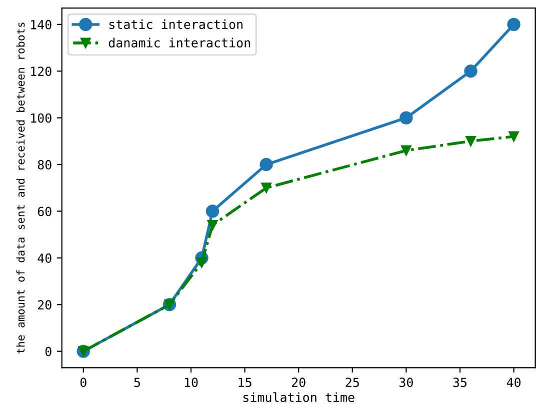  Describe the element at coordinates (298, 397) in the screenshot. I see `x-axis-title: simulation time` at that location.